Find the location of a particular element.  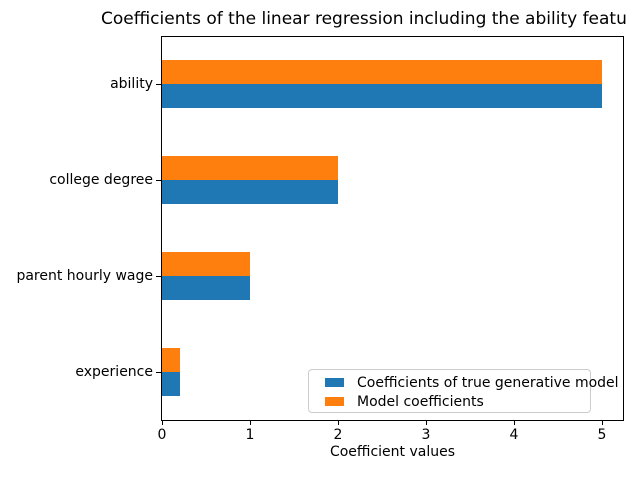

legend-item: Coefficients of true generative model is located at coordinates (472, 382).